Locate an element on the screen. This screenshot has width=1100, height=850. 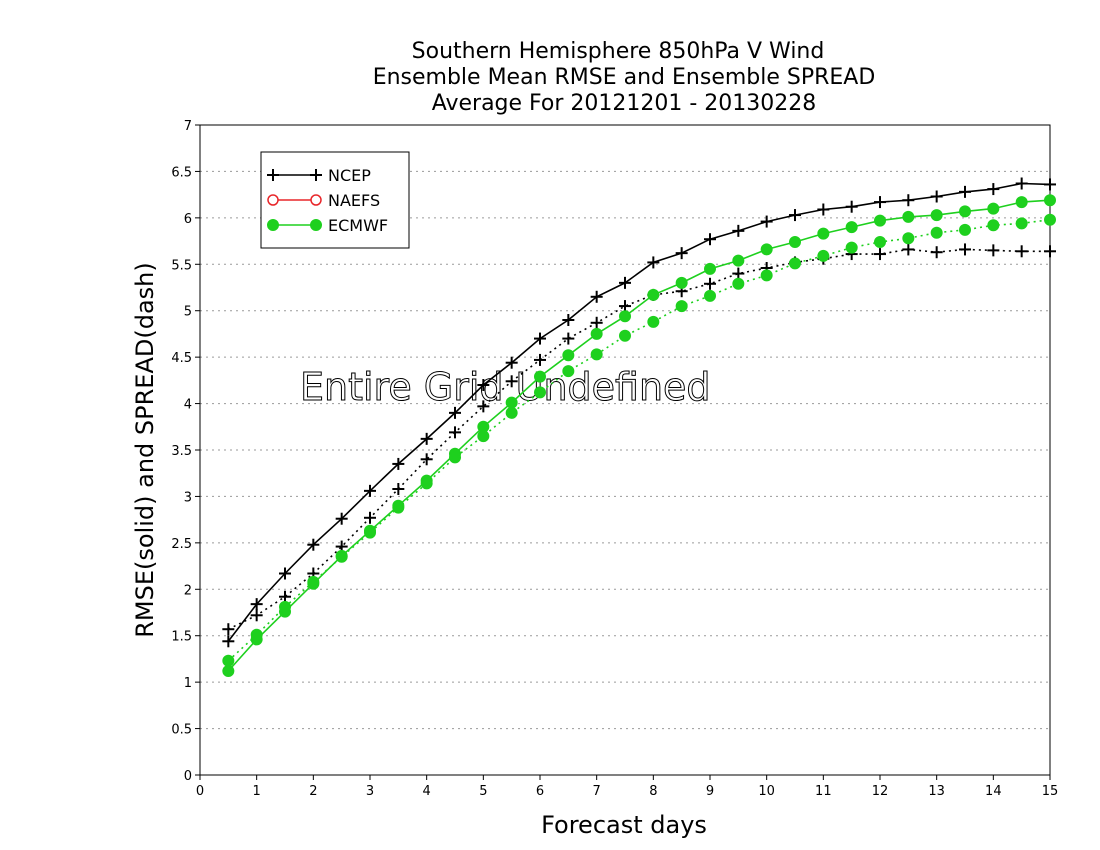
legend-item-ncep: NCEP is located at coordinates (319, 175).